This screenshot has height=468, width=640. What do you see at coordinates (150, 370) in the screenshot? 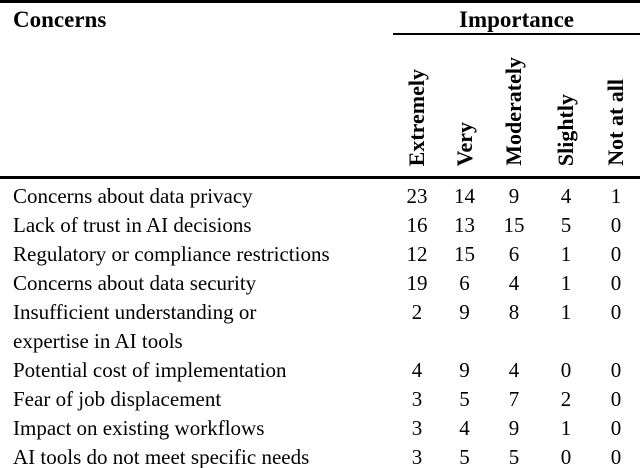
I see `row-label: Potential cost of implementation` at bounding box center [150, 370].